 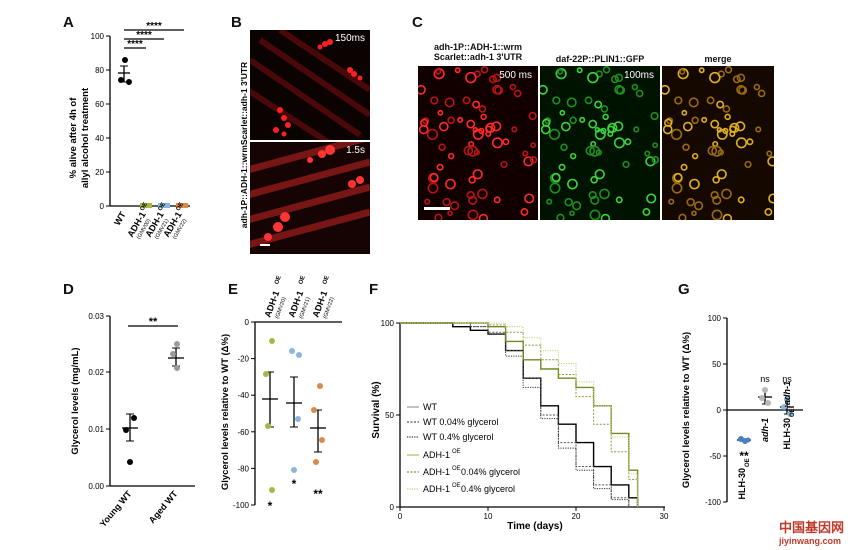 What do you see at coordinates (73, 138) in the screenshot?
I see `panel-a-ylabel: % alive after 4h of` at bounding box center [73, 138].